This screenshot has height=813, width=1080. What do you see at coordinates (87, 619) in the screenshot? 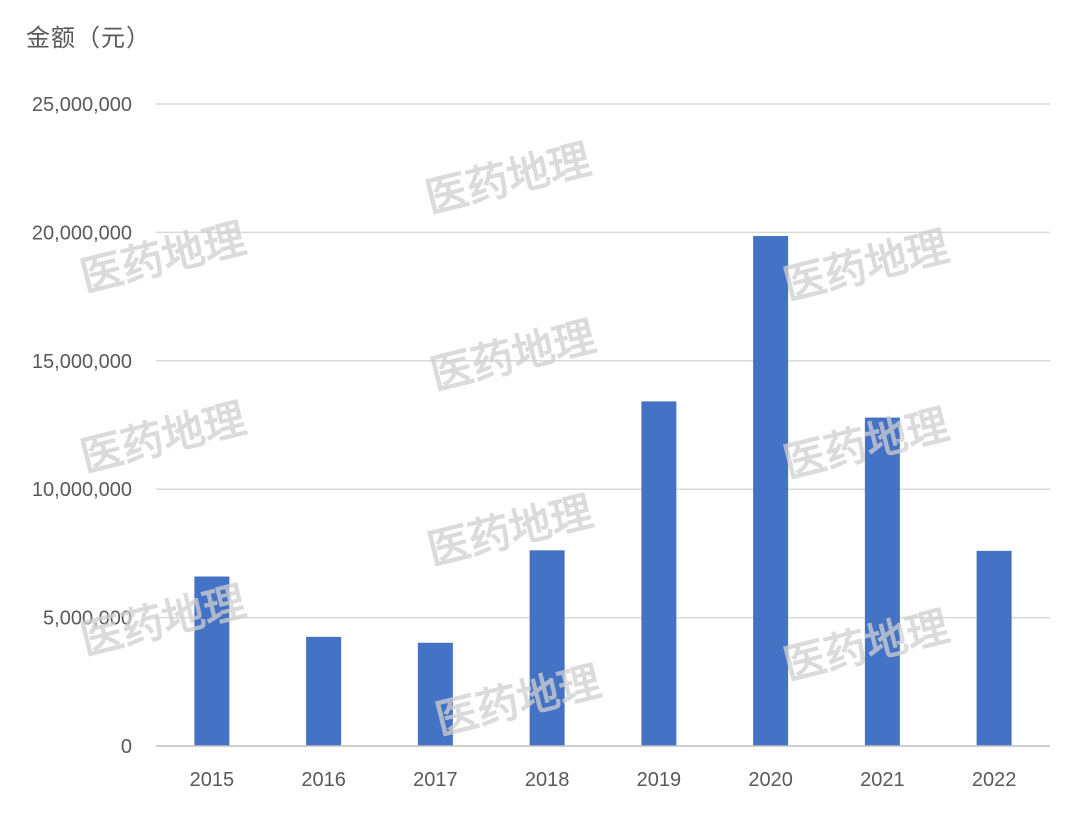
I see `y-tick-label: 5,000,000` at bounding box center [87, 619].